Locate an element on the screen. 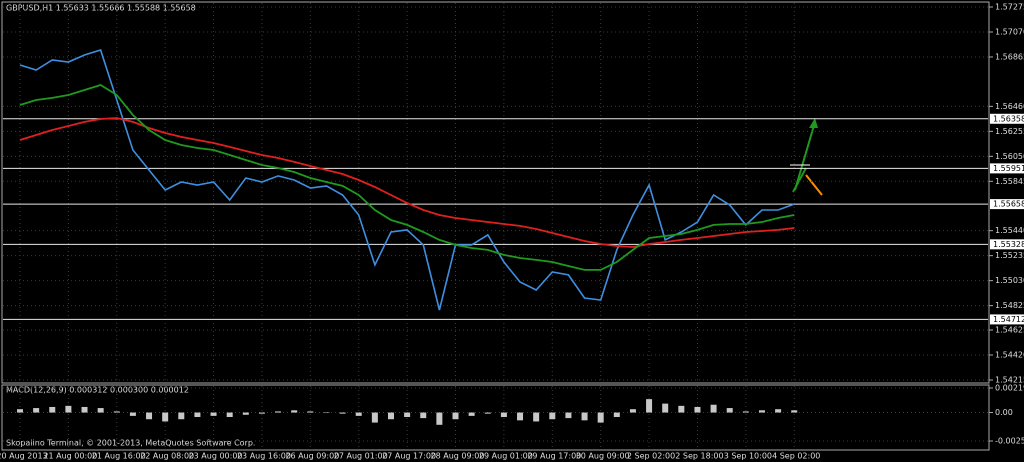  x-tick-label: 27 Aug 01:00 is located at coordinates (361, 456).